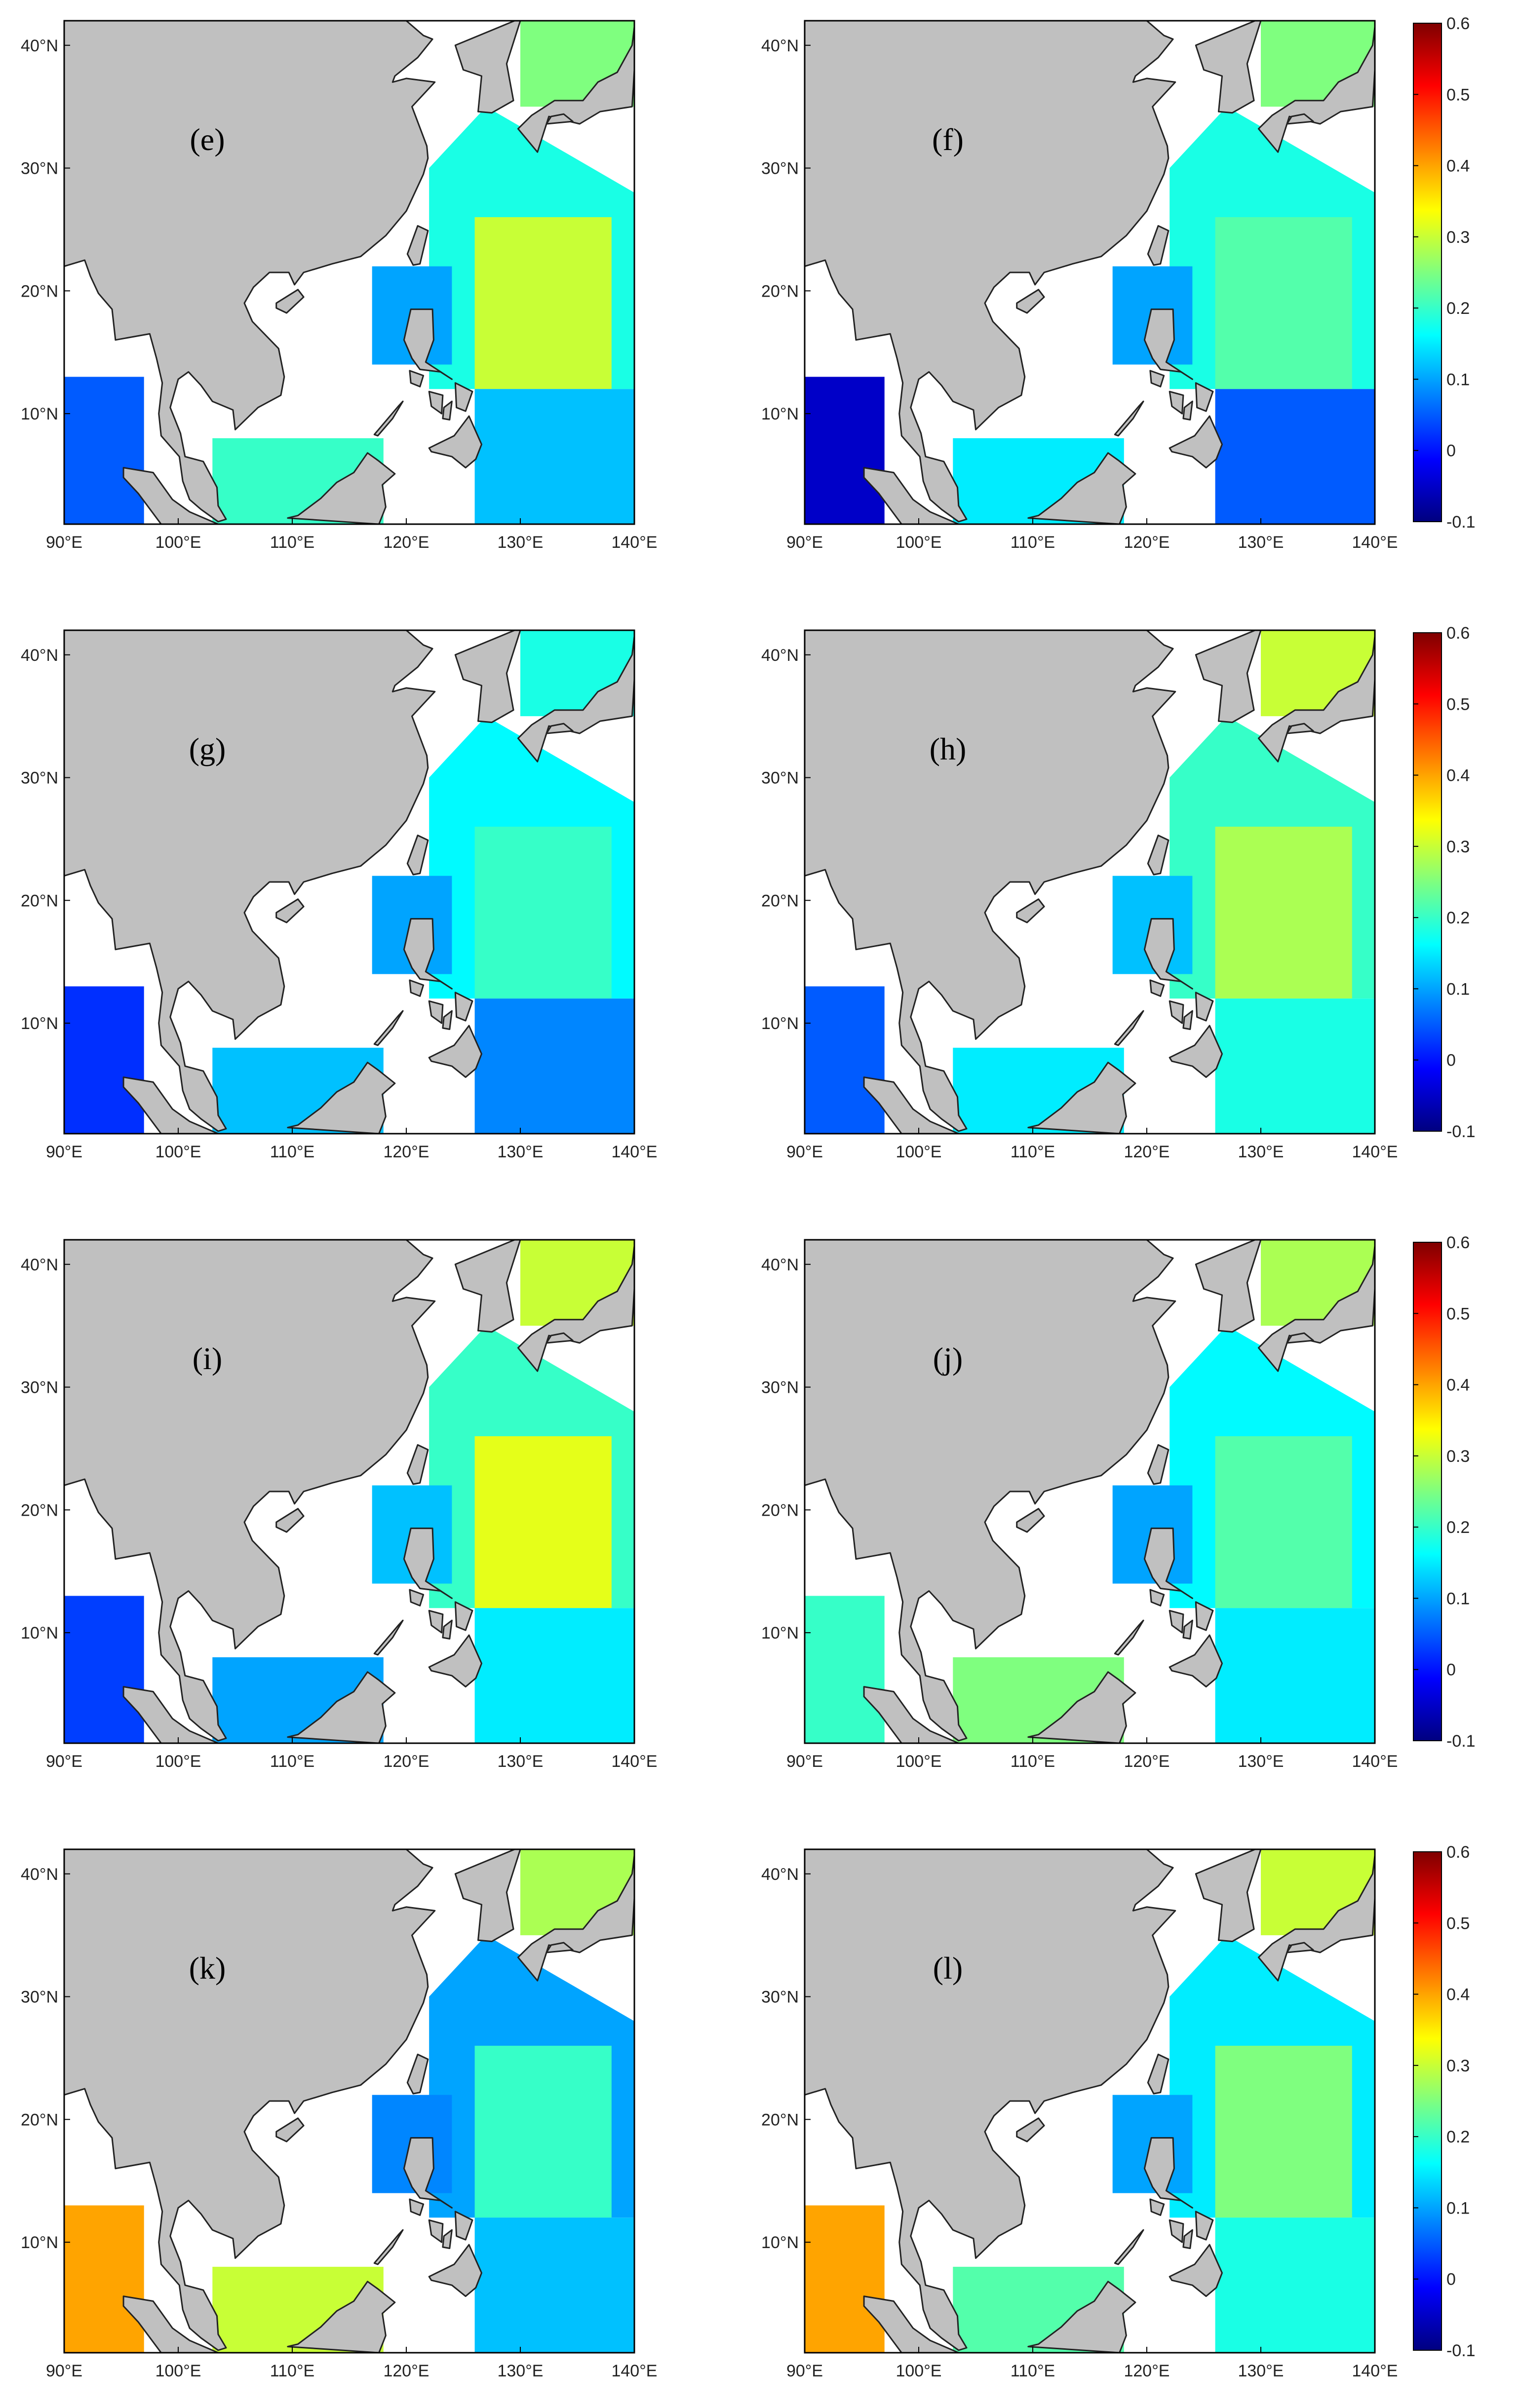  Describe the element at coordinates (949, 748) in the screenshot. I see `panel-label: (h)` at that location.